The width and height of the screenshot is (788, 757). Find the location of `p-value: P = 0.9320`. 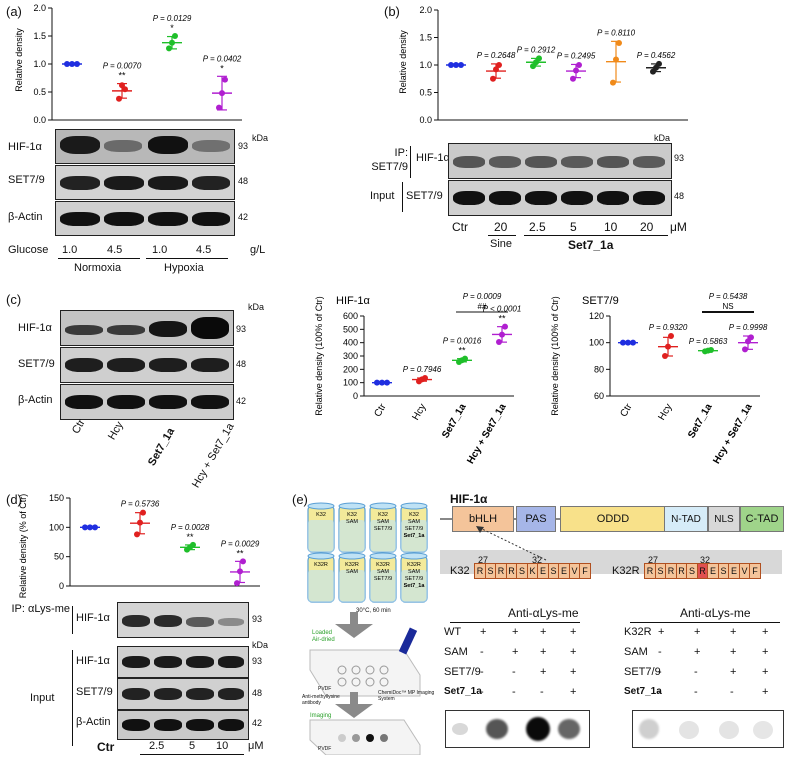

p-value: P = 0.9320 is located at coordinates (668, 327).